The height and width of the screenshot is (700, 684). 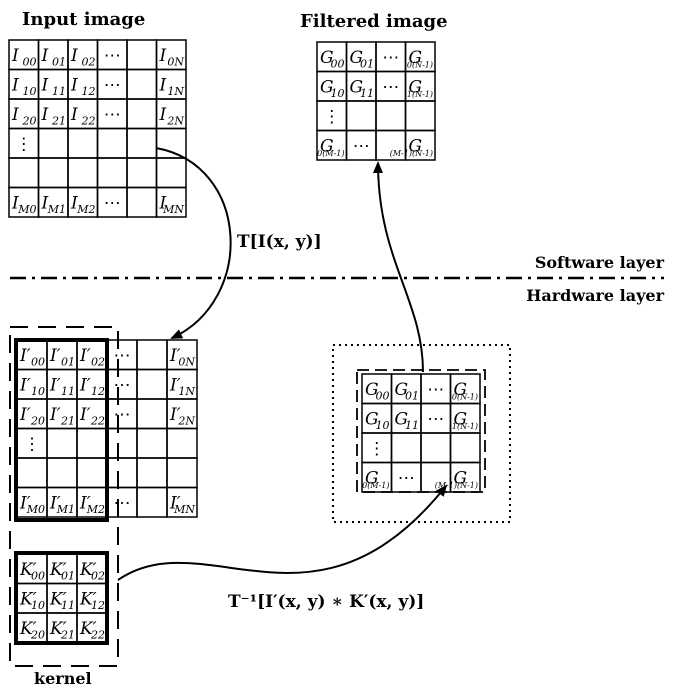 I want to click on software-layer-label: Software layer, so click(x=600, y=262).